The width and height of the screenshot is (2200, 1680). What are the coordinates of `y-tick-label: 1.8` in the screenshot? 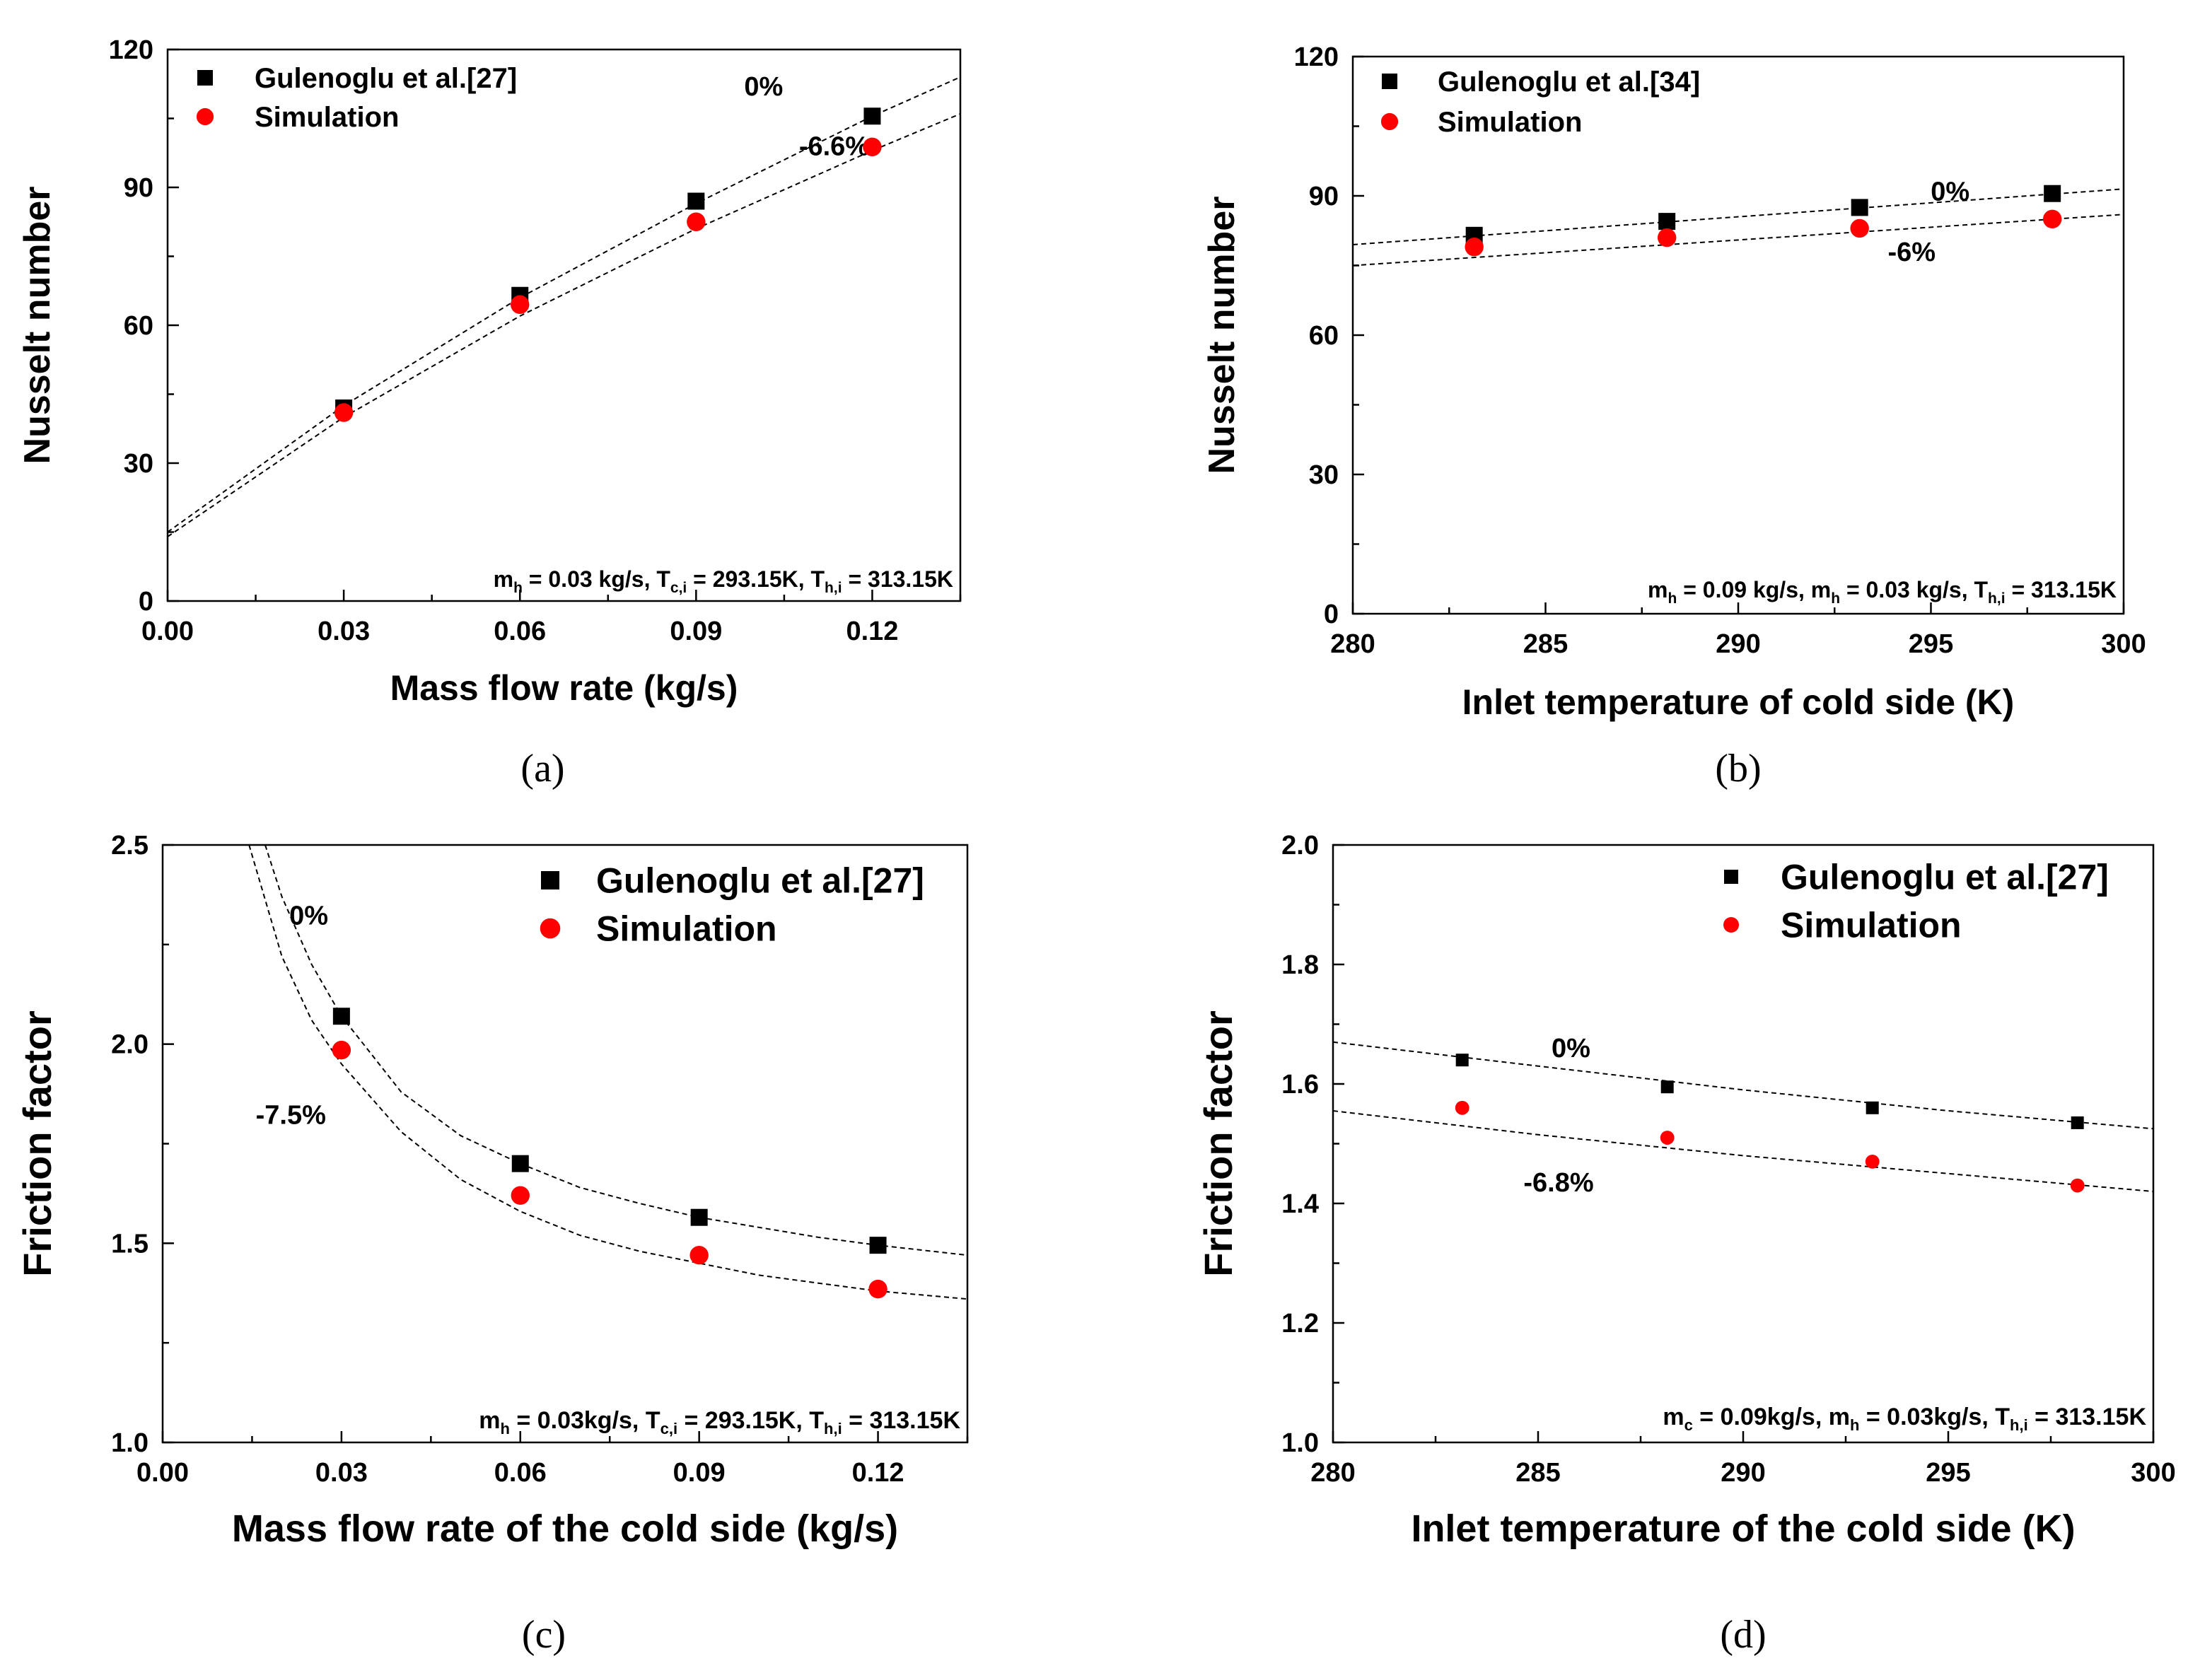 It's located at (1300, 965).